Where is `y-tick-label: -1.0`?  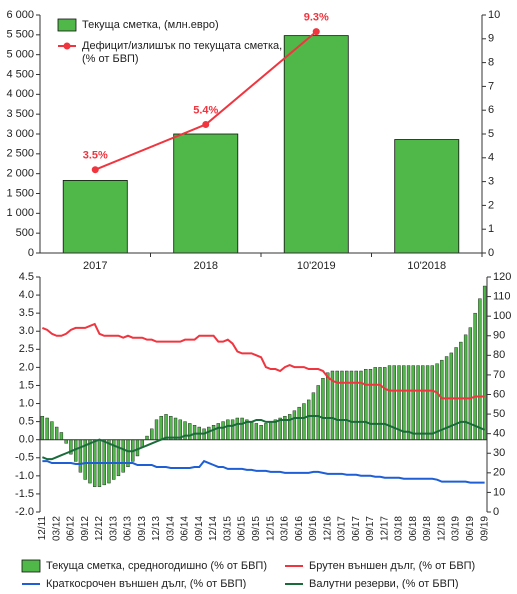
y-tick-label: -1.0 is located at coordinates (24, 476).